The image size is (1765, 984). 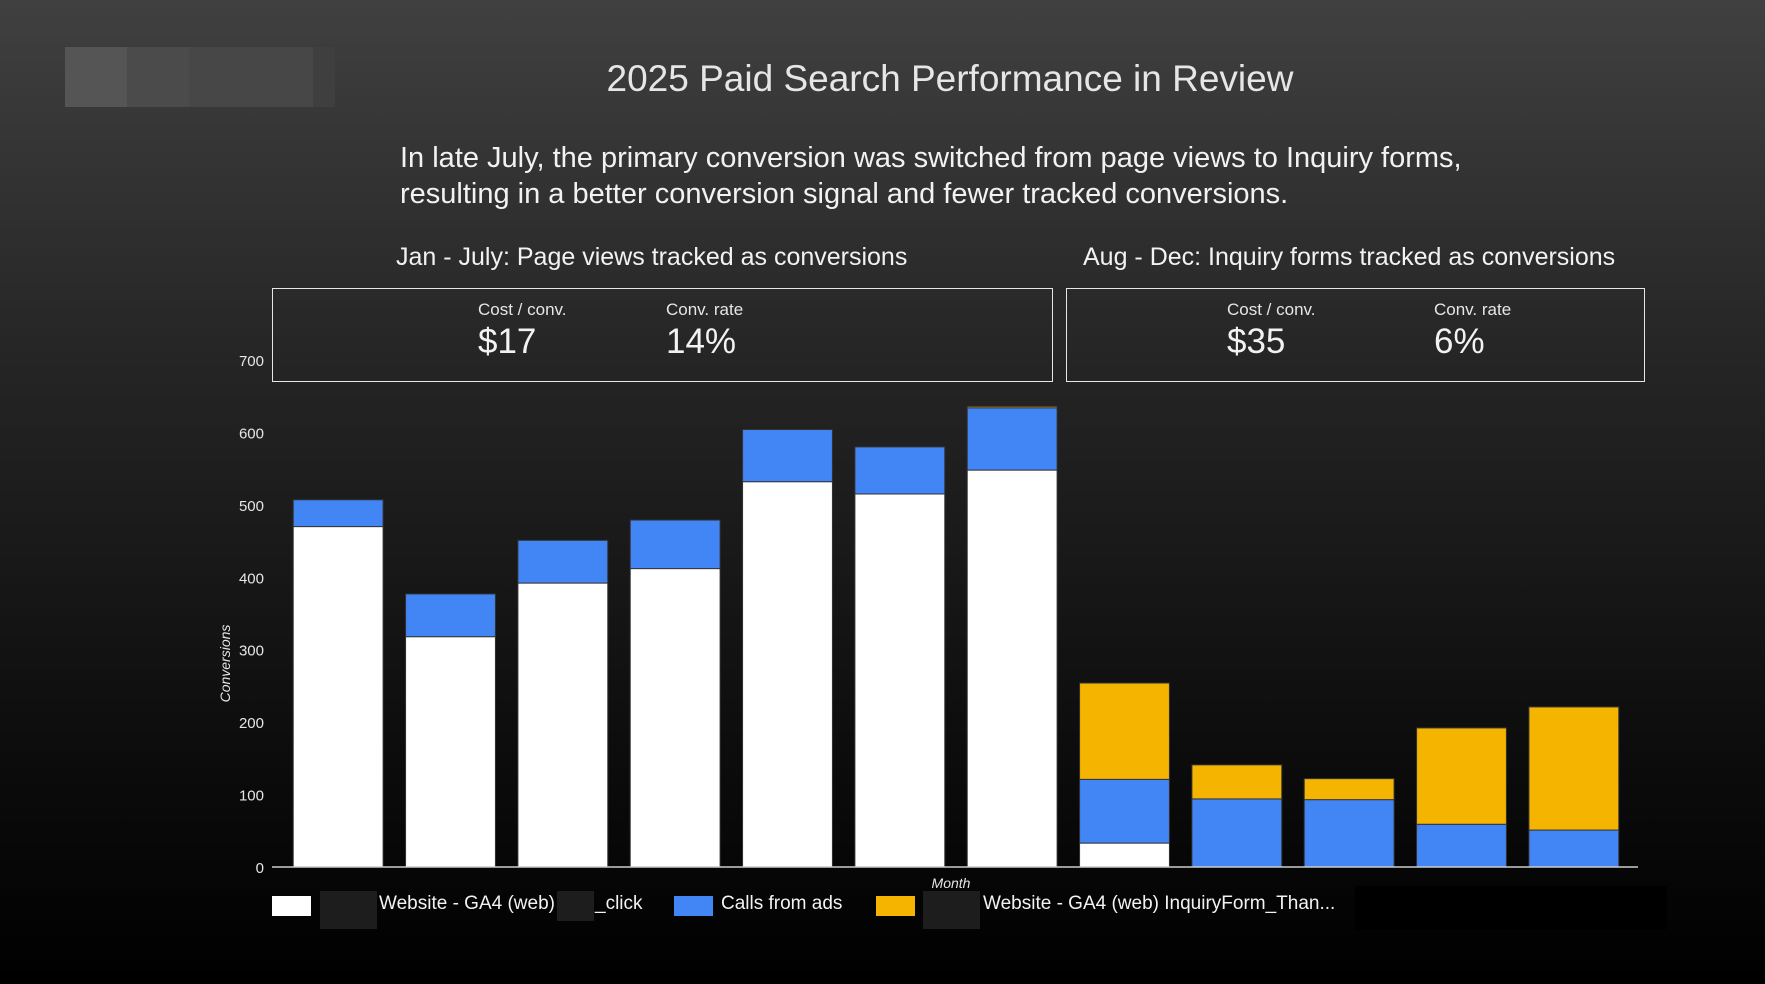 What do you see at coordinates (251, 723) in the screenshot?
I see `y-tick-label: 200` at bounding box center [251, 723].